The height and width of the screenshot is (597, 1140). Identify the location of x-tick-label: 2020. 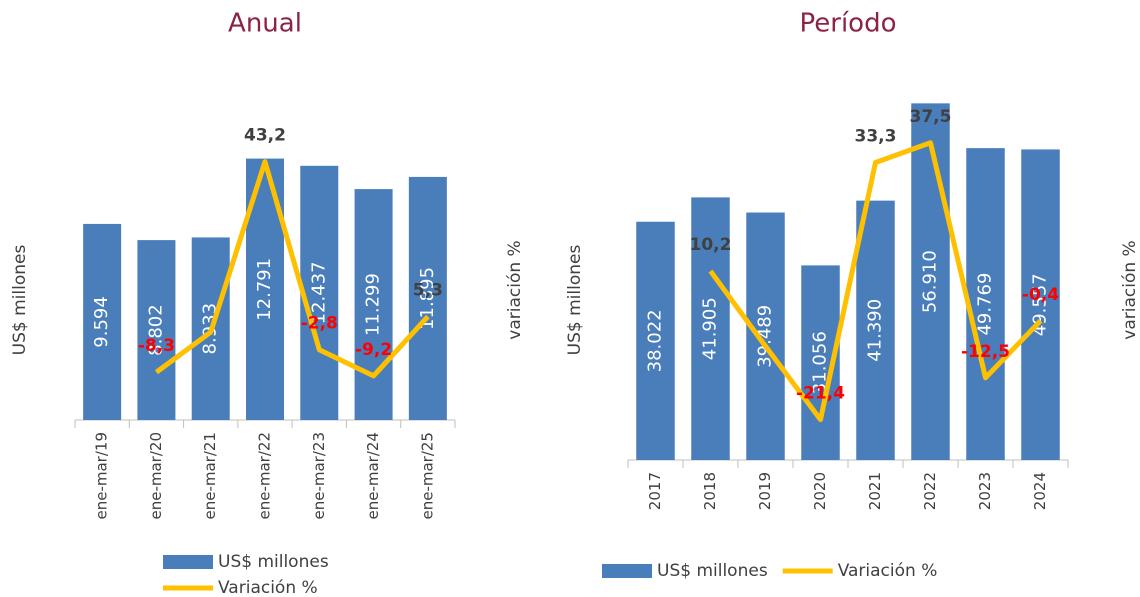
(820, 491).